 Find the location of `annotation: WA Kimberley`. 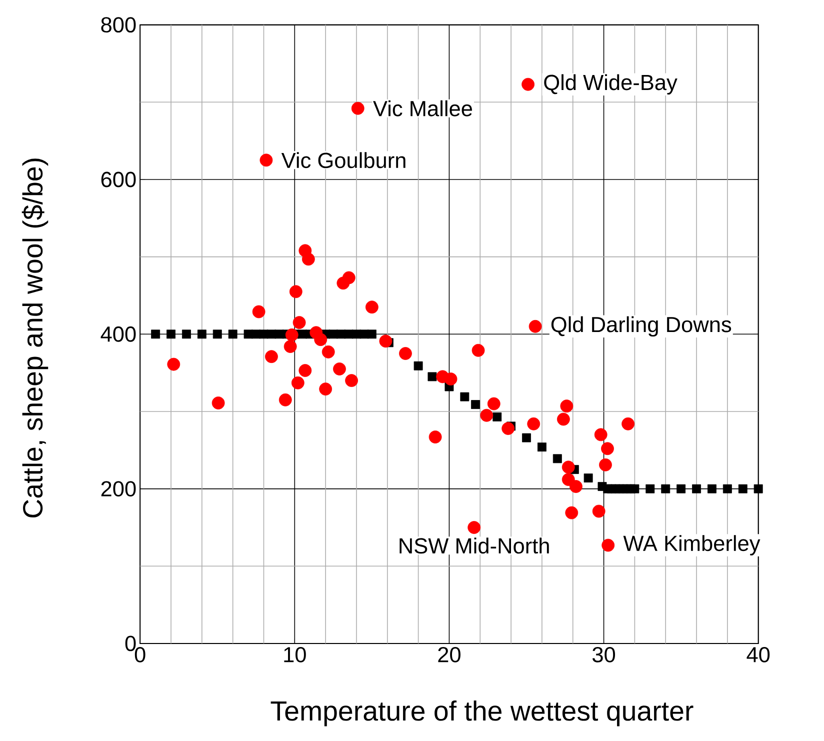

annotation: WA Kimberley is located at coordinates (691, 545).